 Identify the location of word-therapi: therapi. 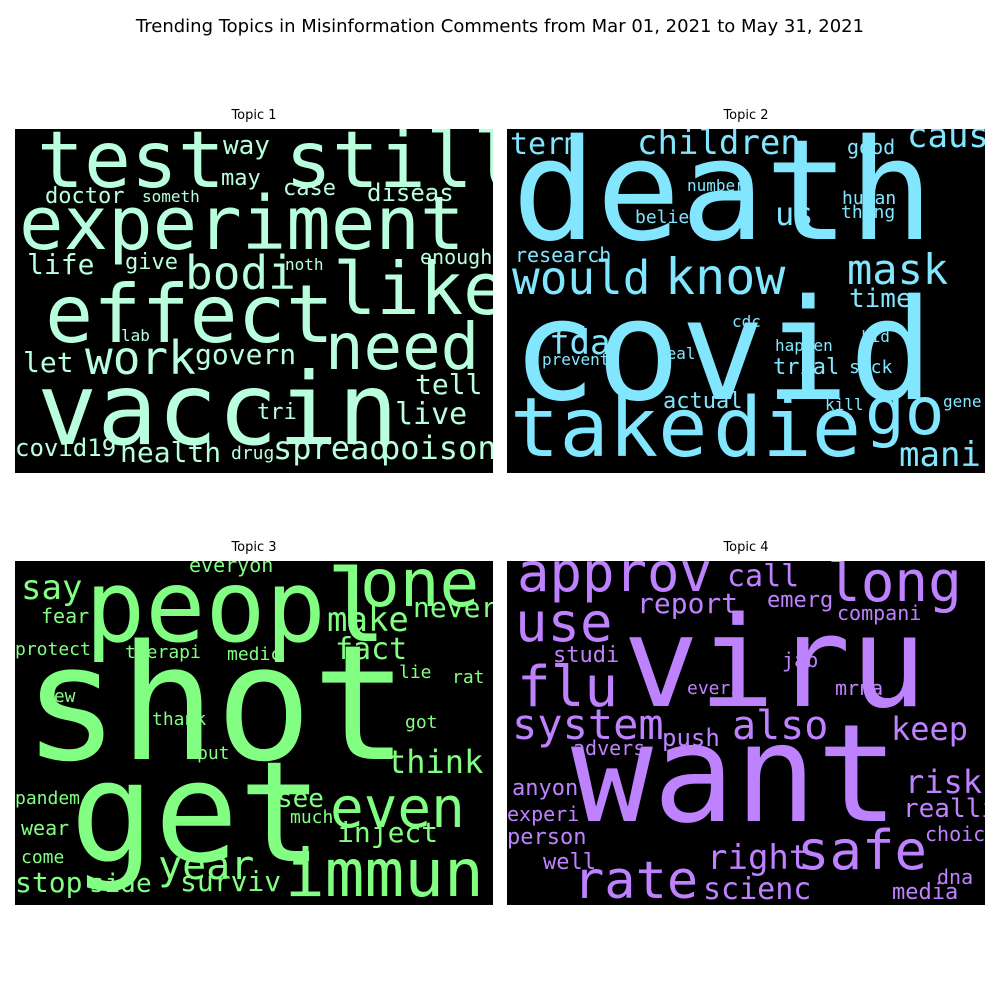
(163, 652).